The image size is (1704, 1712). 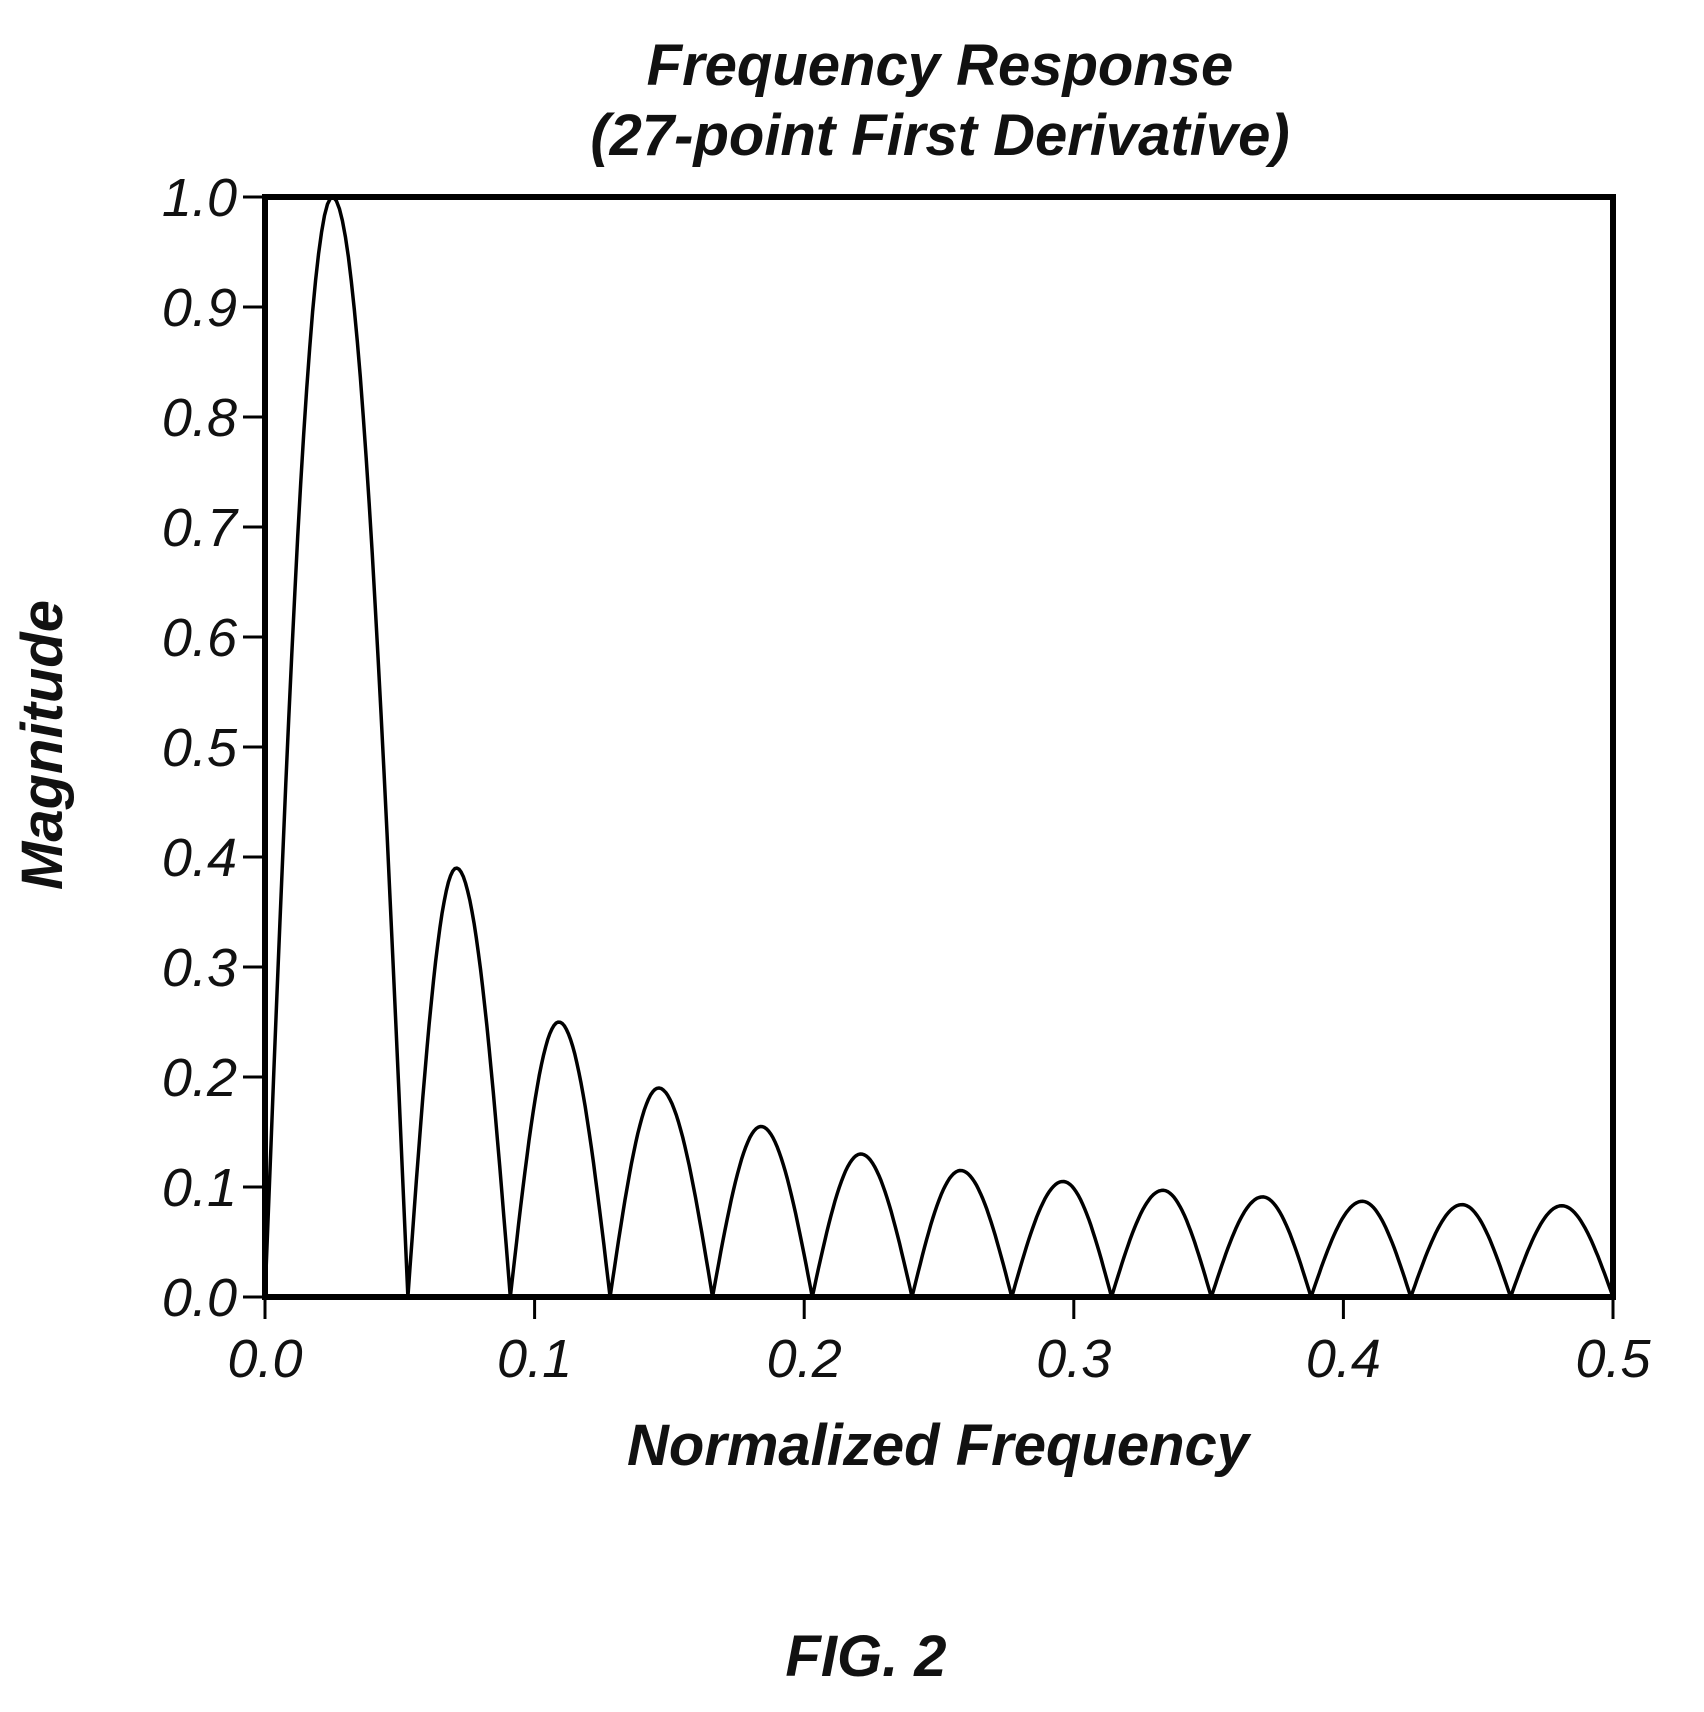 What do you see at coordinates (200, 528) in the screenshot?
I see `y-tick-label: 0.7` at bounding box center [200, 528].